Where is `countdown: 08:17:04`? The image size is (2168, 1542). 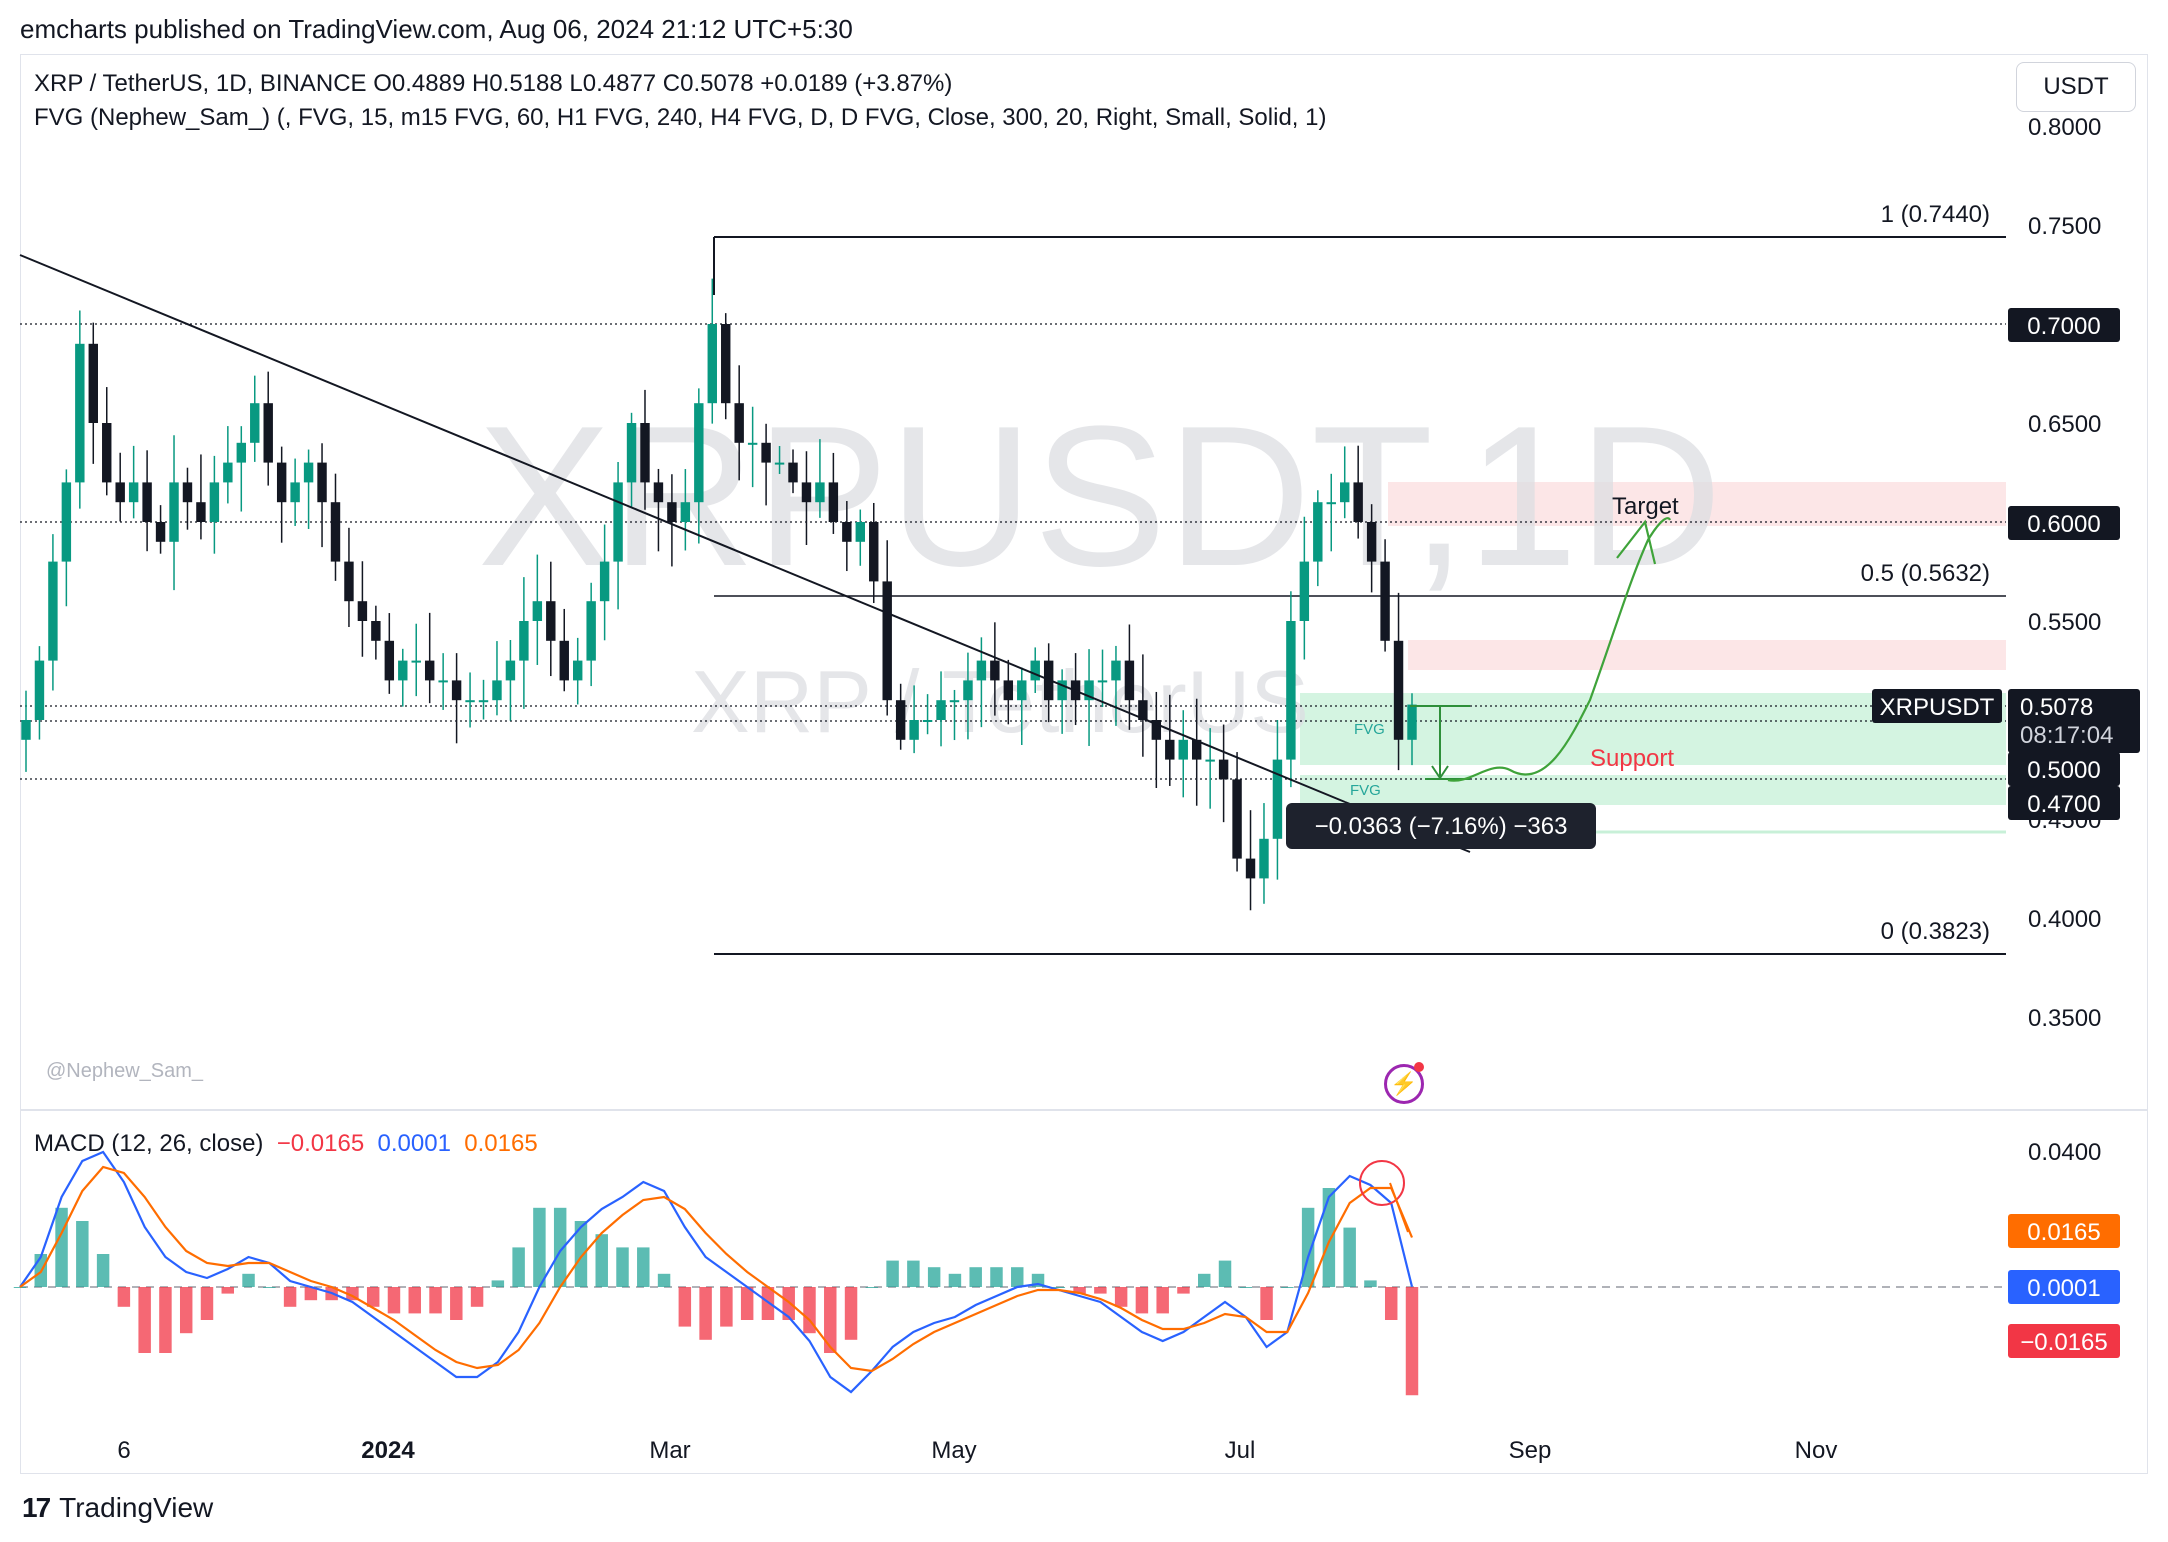 countdown: 08:17:04 is located at coordinates (2066, 735).